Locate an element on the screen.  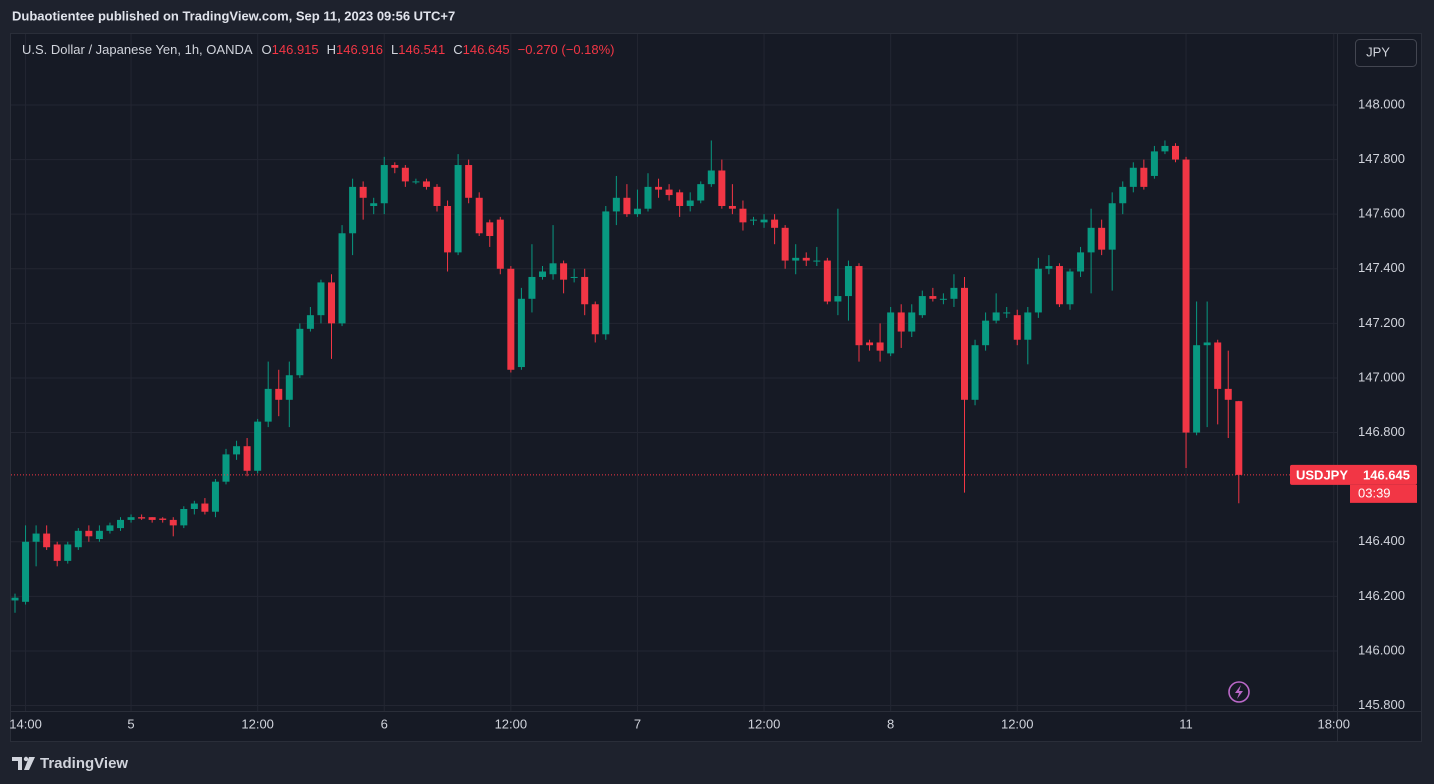
legend-value: 146.541 is located at coordinates (421, 49).